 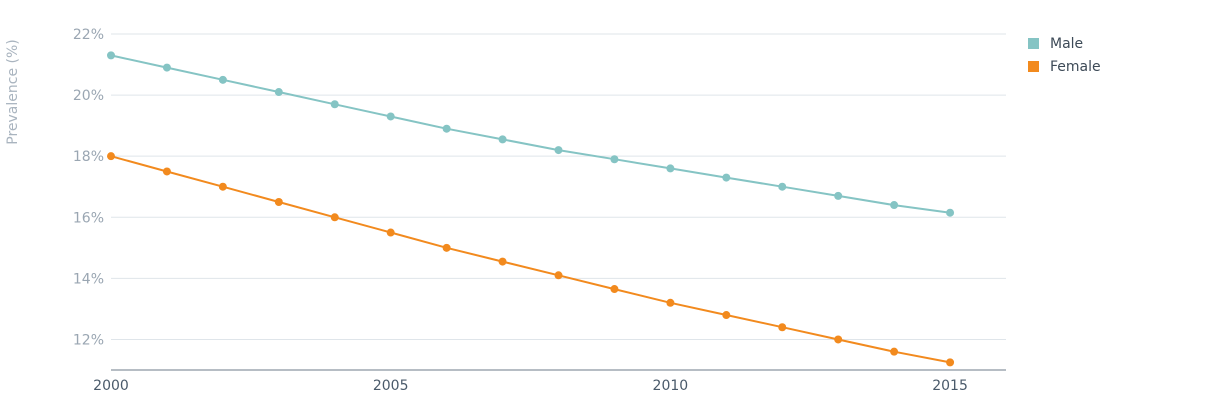 What do you see at coordinates (88, 35) in the screenshot?
I see `y-tick-label: 22%` at bounding box center [88, 35].